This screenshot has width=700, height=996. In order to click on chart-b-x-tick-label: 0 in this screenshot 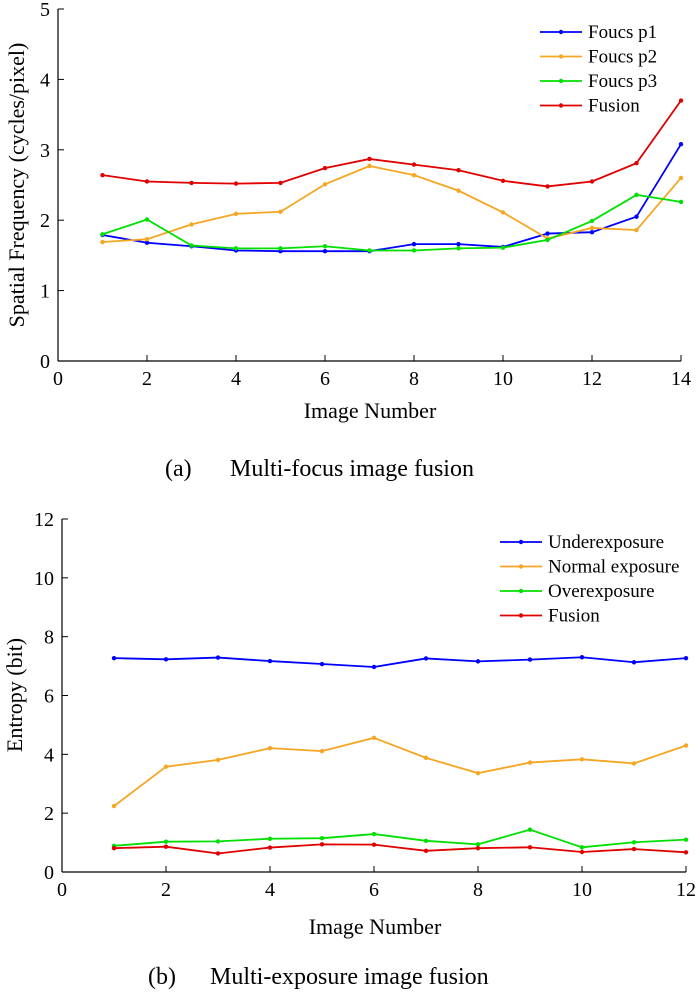, I will do `click(62, 890)`.